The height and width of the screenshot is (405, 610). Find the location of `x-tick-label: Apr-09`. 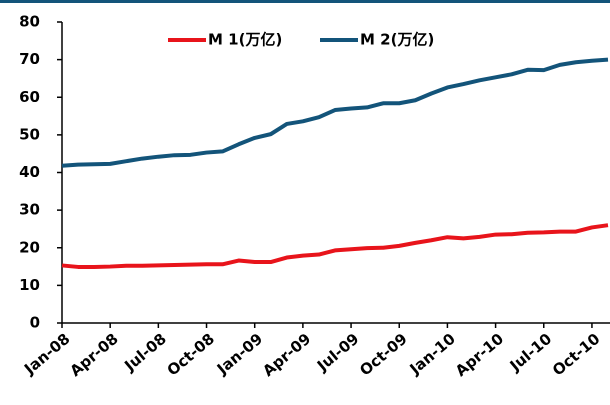

x-tick-label: Apr-09 is located at coordinates (286, 355).